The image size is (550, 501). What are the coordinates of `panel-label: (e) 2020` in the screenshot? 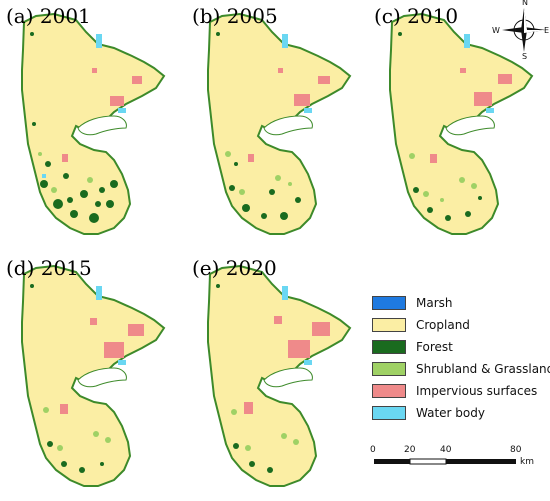 It's located at (234, 268).